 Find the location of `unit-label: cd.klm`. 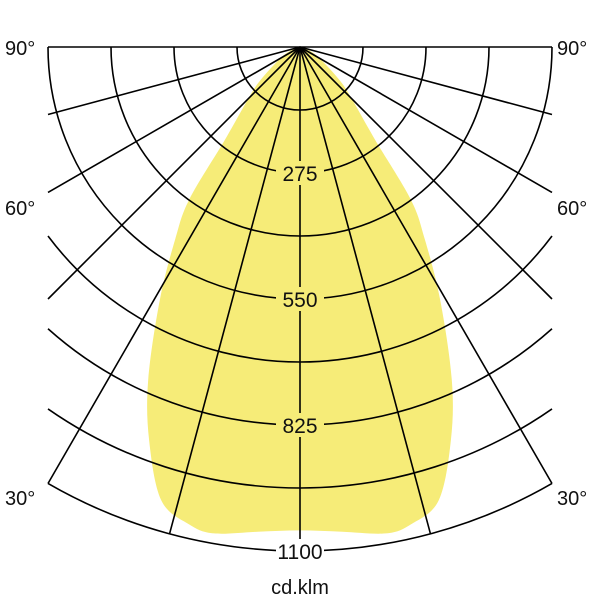

unit-label: cd.klm is located at coordinates (300, 588).